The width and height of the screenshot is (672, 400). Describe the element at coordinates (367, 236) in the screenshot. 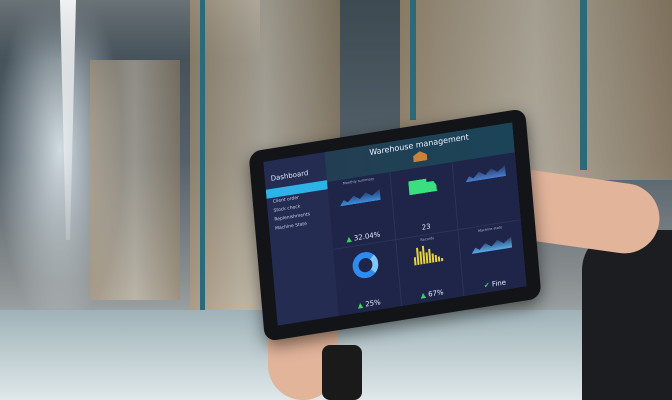

I see `monthly-value: 32.04%` at that location.